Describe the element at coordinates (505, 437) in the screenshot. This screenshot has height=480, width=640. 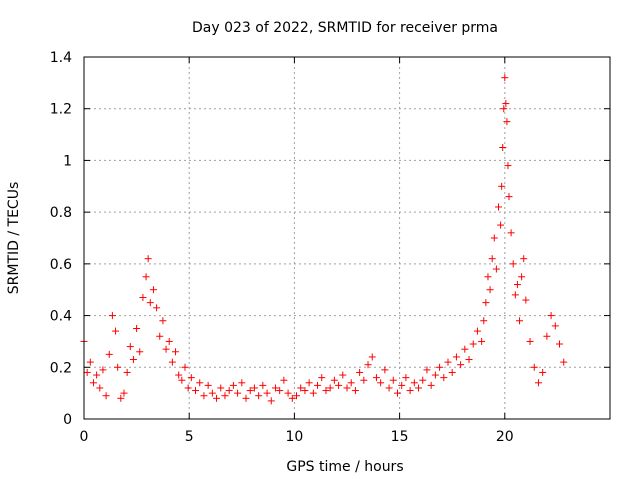
I see `x-tick-label: 20` at that location.